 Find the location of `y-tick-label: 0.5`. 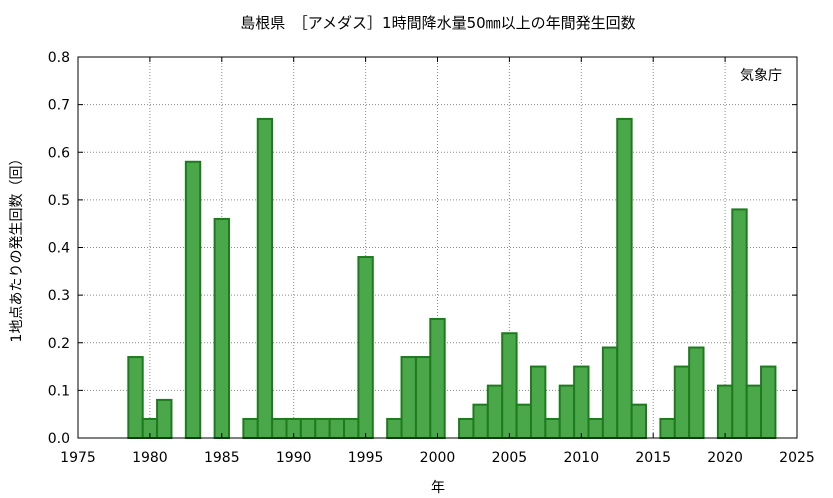

y-tick-label: 0.5 is located at coordinates (59, 201).